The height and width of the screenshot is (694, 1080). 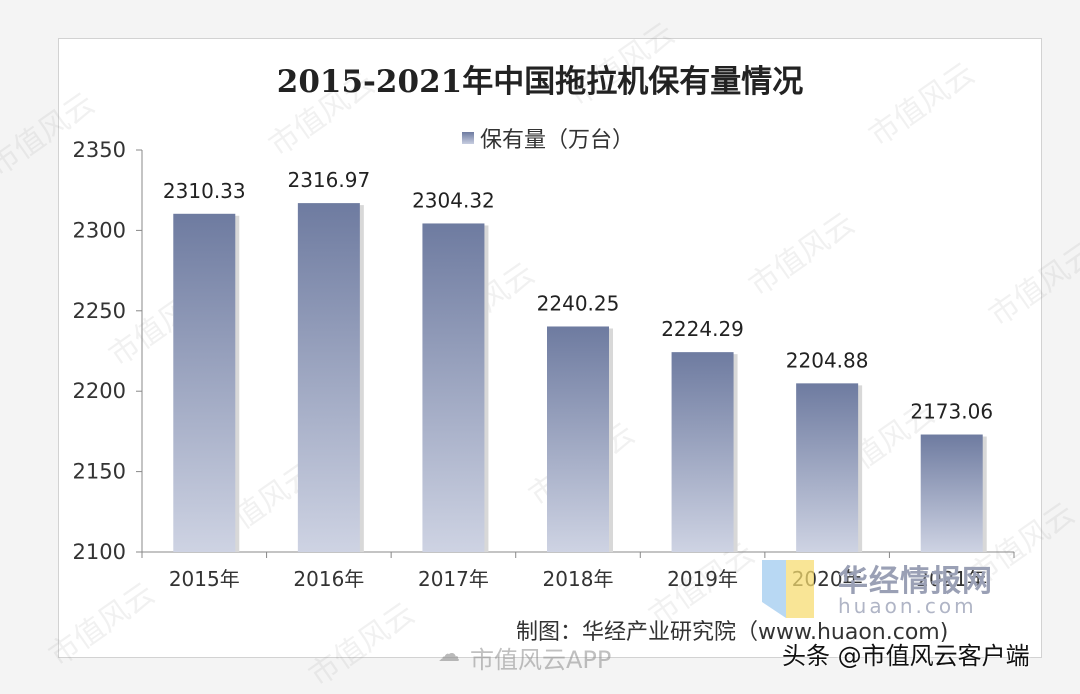 I want to click on y-tick-label: 2100, so click(x=99, y=552).